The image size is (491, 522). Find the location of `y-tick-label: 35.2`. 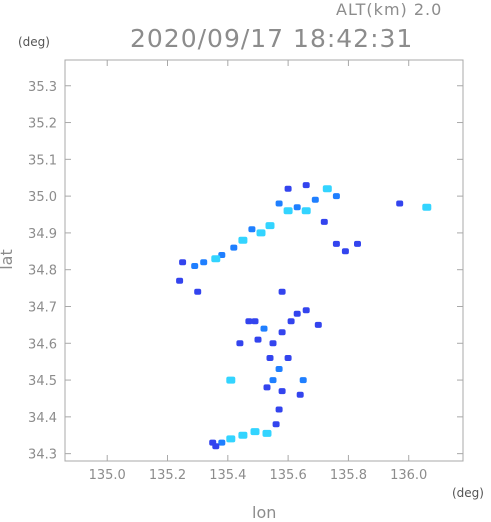

y-tick-label: 35.2 is located at coordinates (42, 124).